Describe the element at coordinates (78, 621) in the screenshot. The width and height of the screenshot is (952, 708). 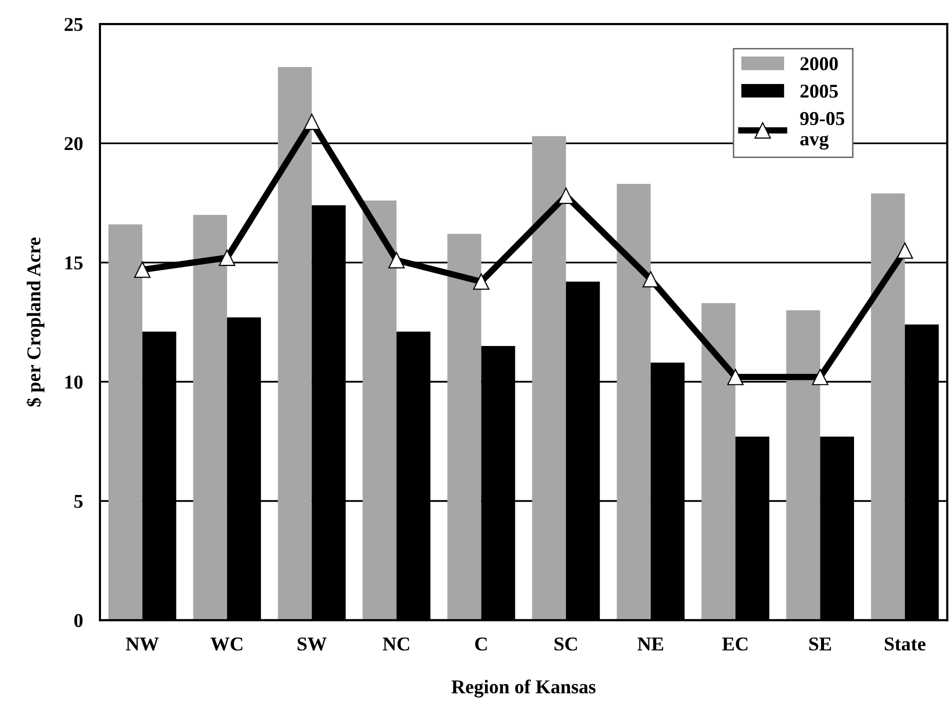
I see `y-tick-label: 0` at that location.